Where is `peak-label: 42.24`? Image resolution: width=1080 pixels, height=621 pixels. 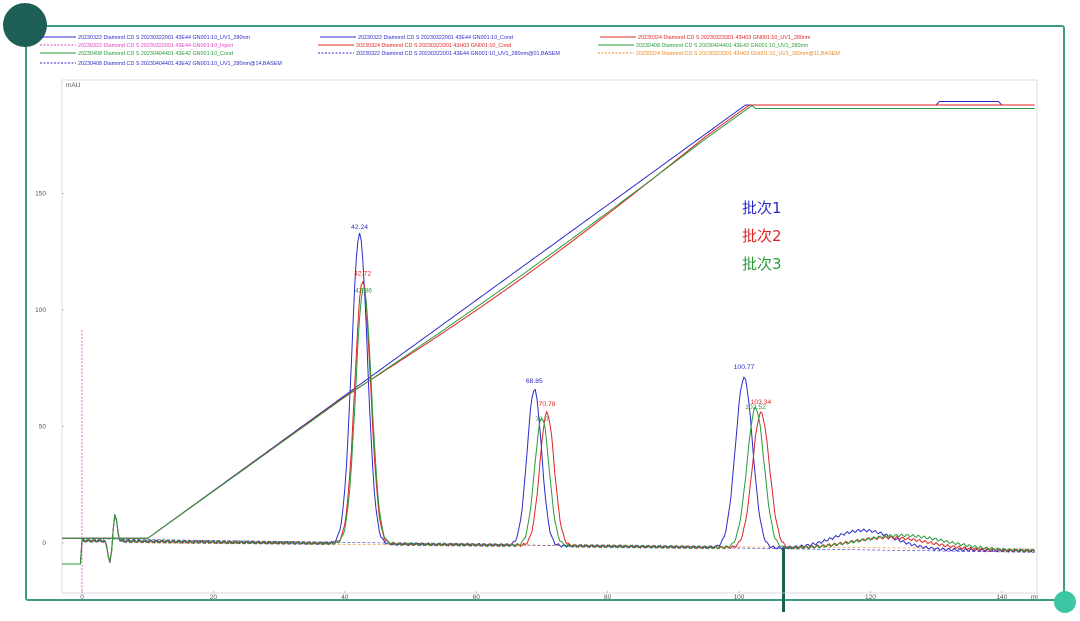 peak-label: 42.24 is located at coordinates (359, 227).